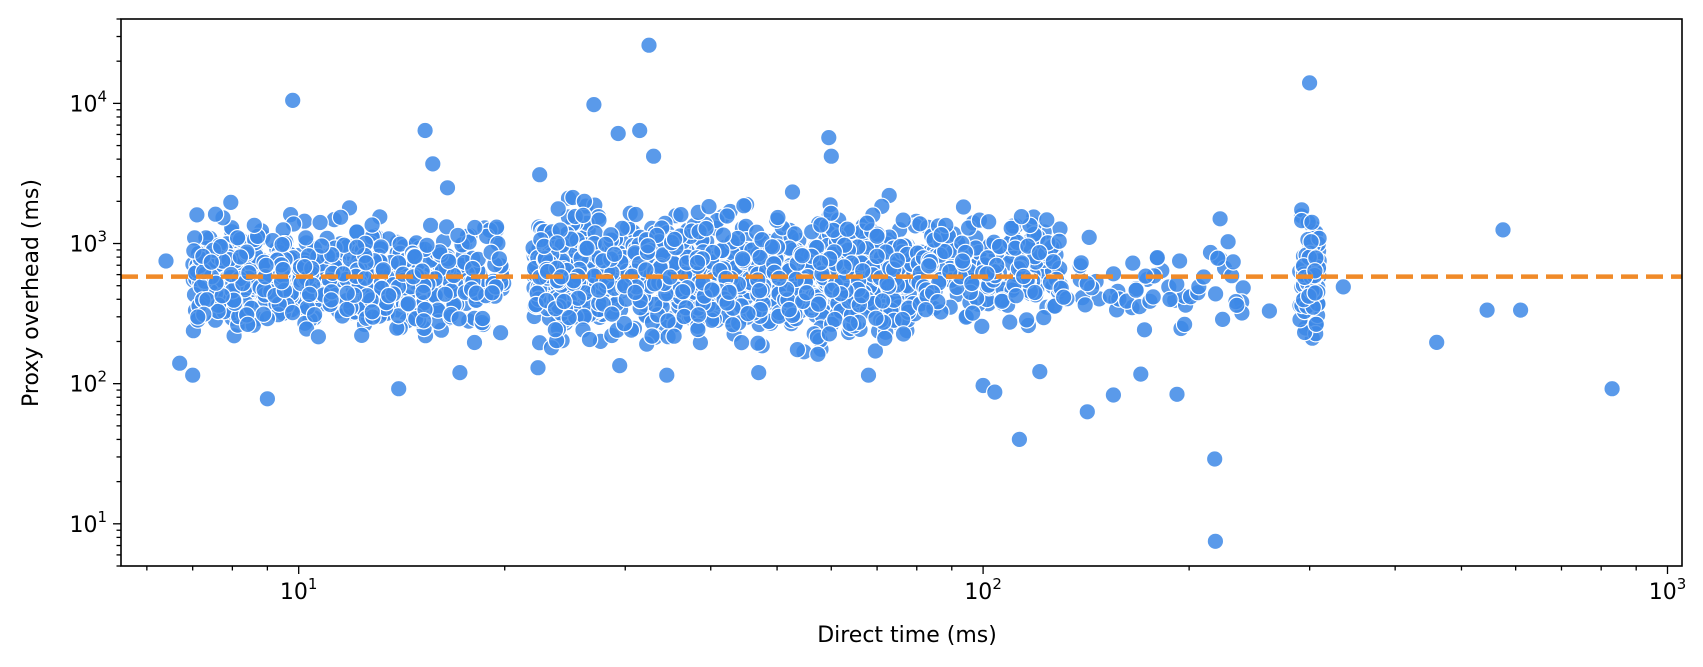  What do you see at coordinates (1668, 590) in the screenshot?
I see `x-tick-label: 10³` at bounding box center [1668, 590].